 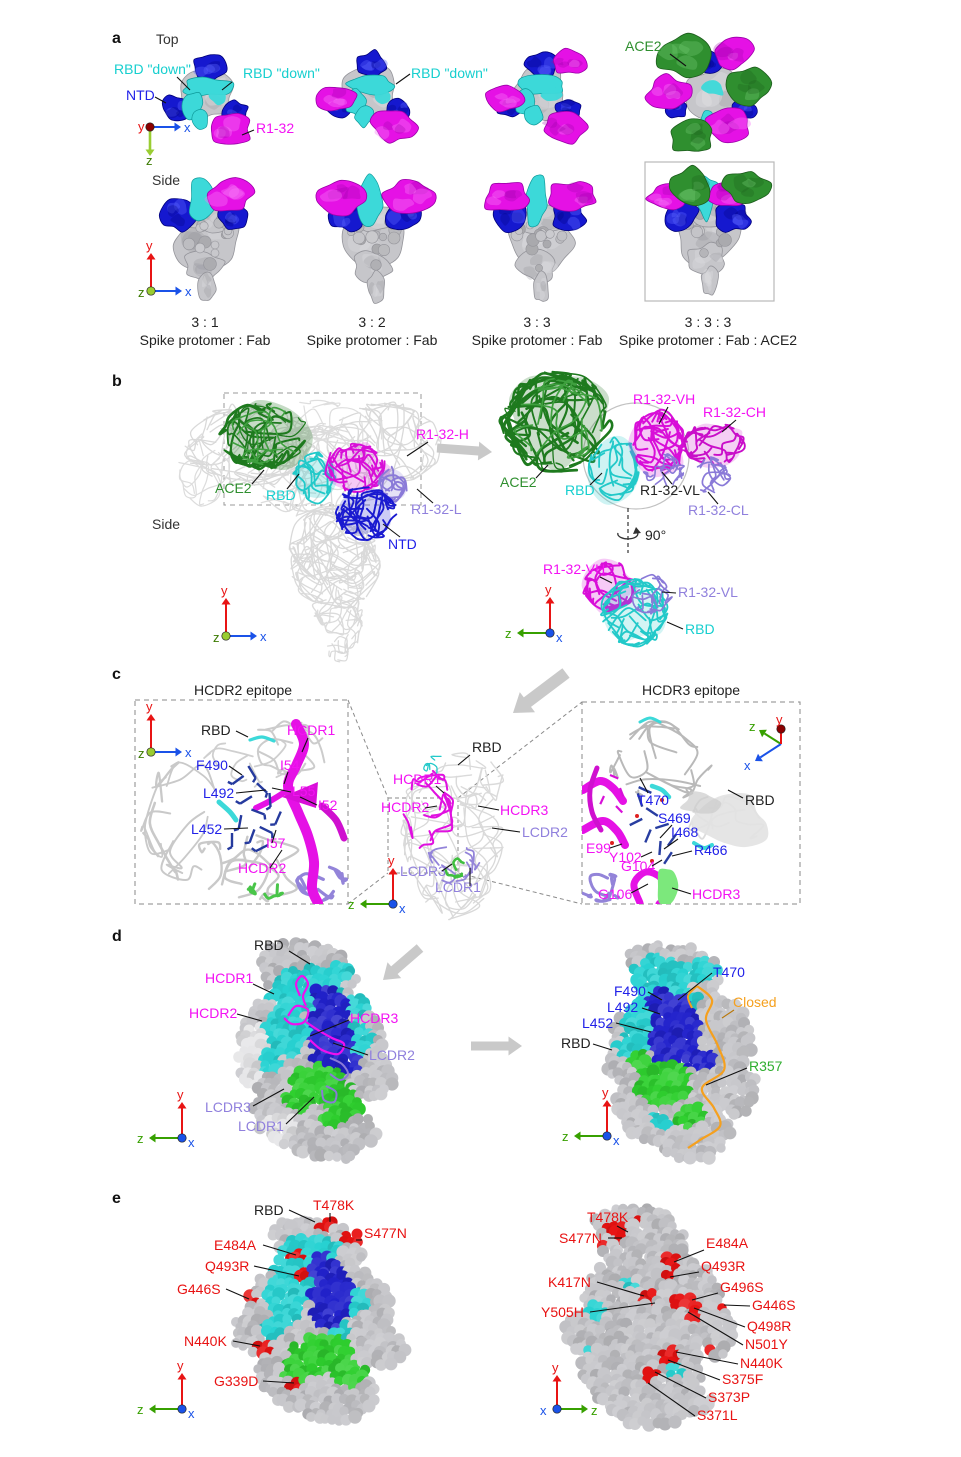 I want to click on svg-text: S477N, so click(x=385, y=1233).